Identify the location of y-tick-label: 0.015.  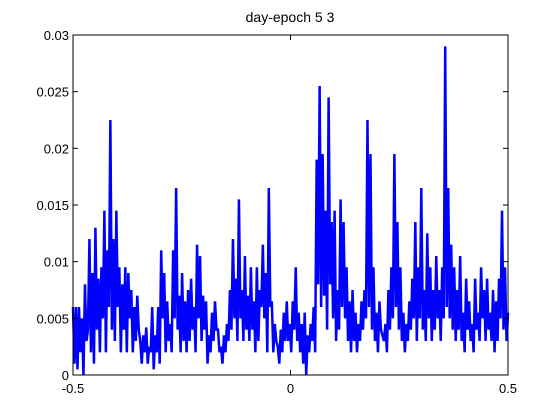
(52, 205).